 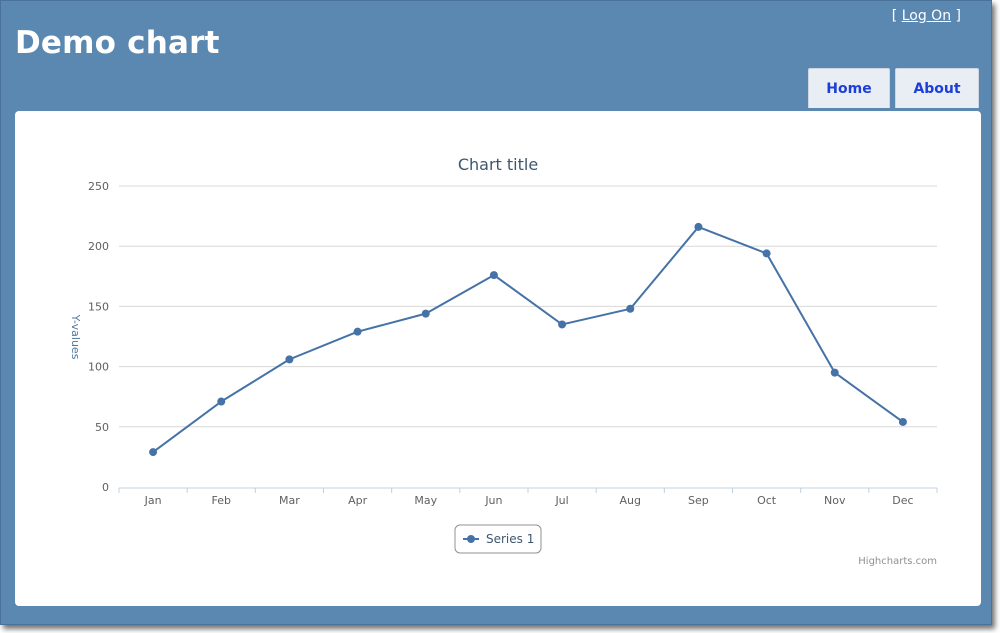 I want to click on y-tick-label: 100, so click(x=98, y=367).